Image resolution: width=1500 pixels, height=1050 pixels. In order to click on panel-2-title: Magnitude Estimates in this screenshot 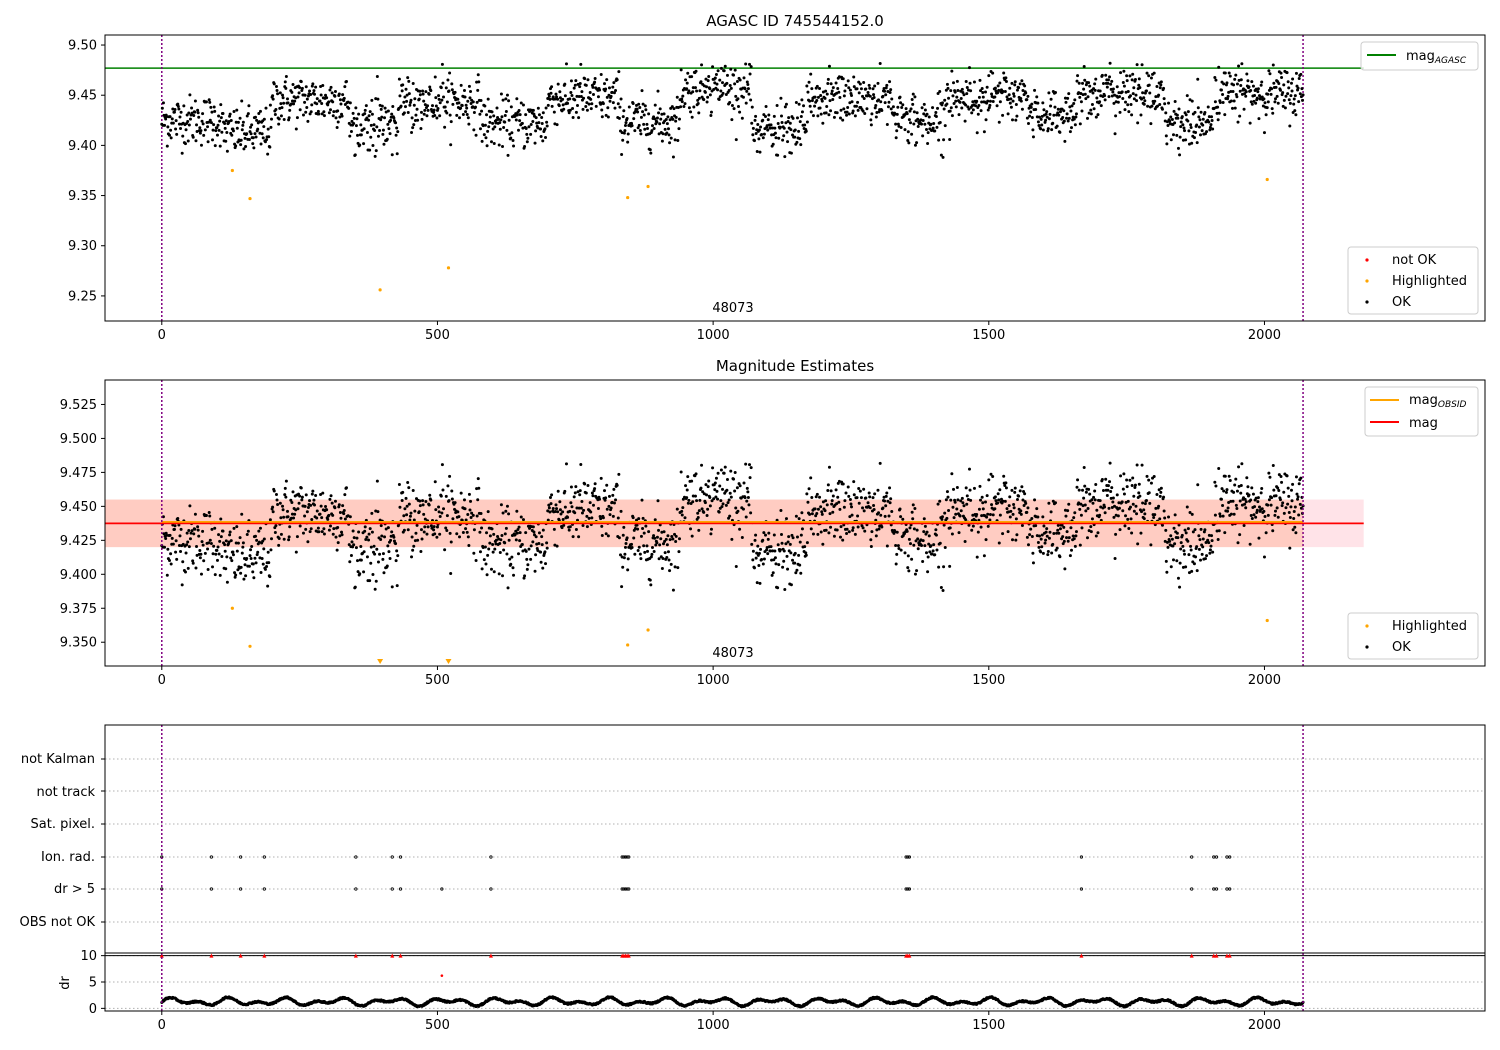, I will do `click(795, 366)`.